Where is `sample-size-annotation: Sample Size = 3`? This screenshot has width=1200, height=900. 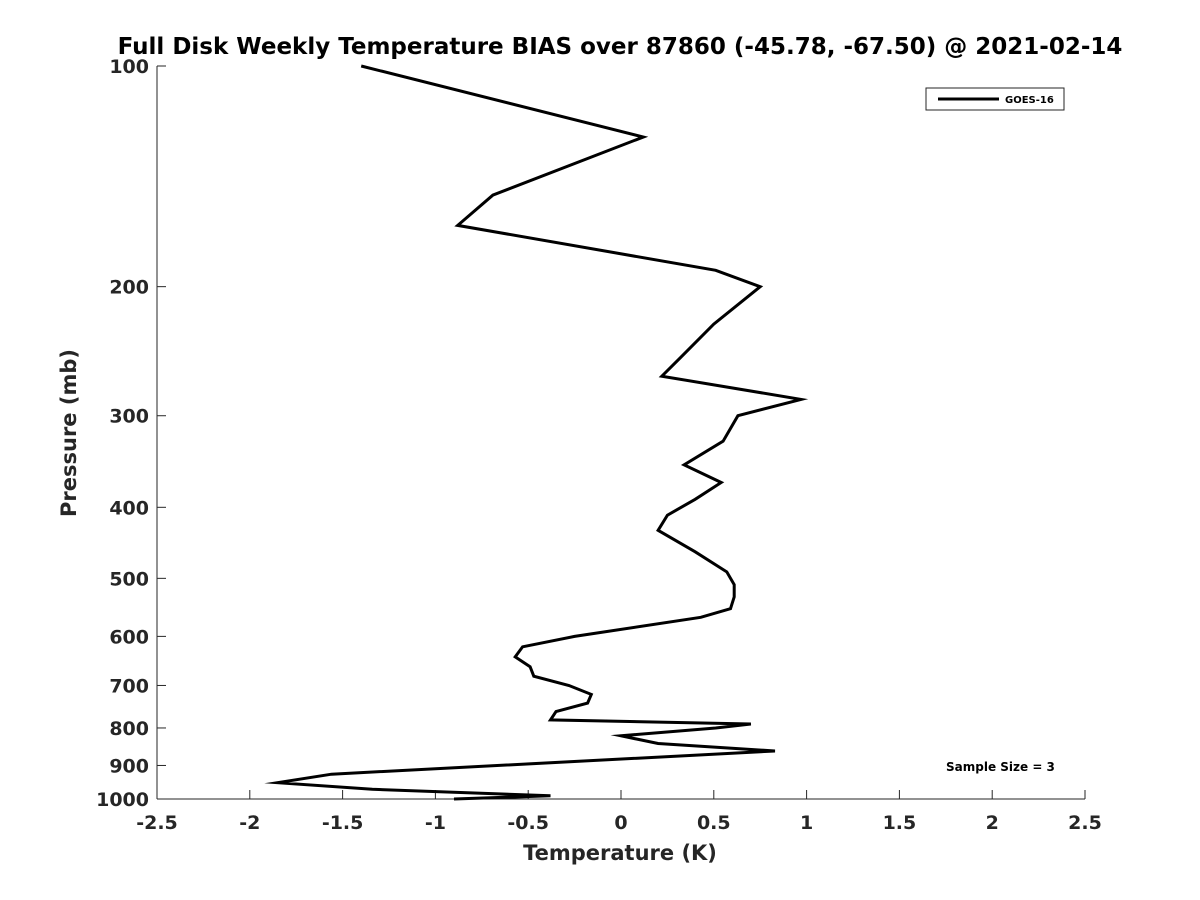 sample-size-annotation: Sample Size = 3 is located at coordinates (1000, 767).